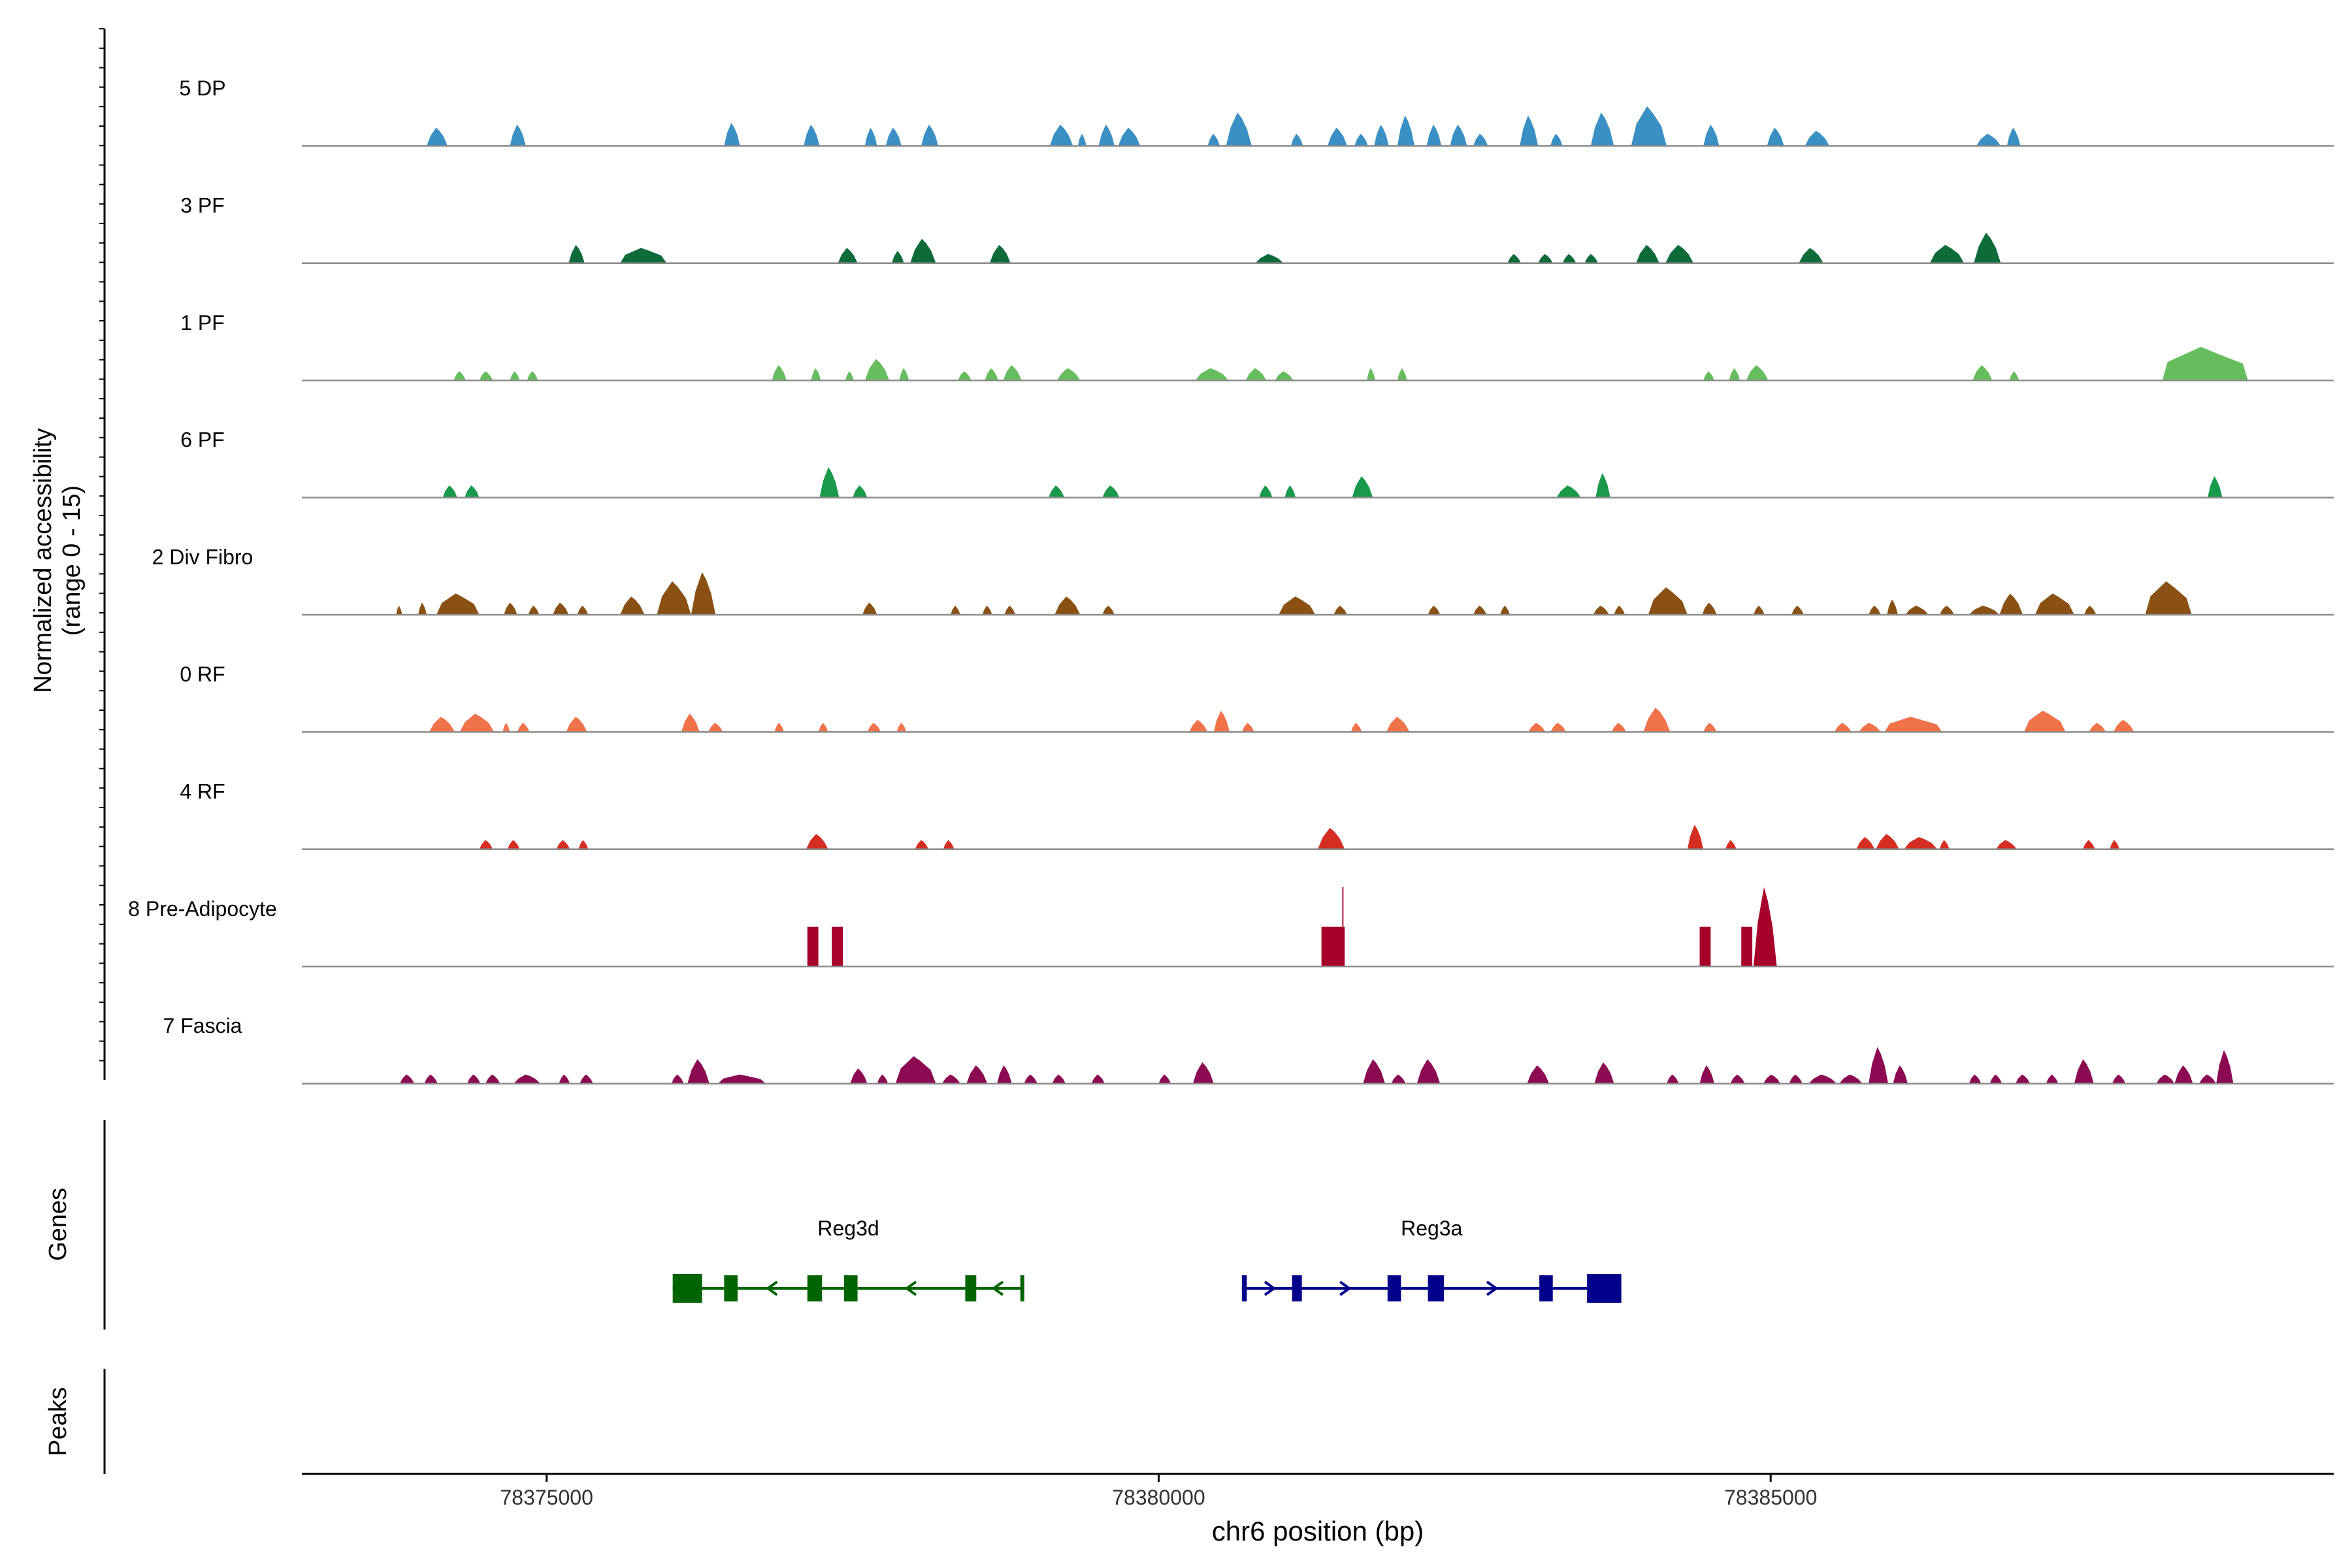 The height and width of the screenshot is (1568, 2352). What do you see at coordinates (1256, 111) in the screenshot?
I see `track-5-dp: 5 DP` at bounding box center [1256, 111].